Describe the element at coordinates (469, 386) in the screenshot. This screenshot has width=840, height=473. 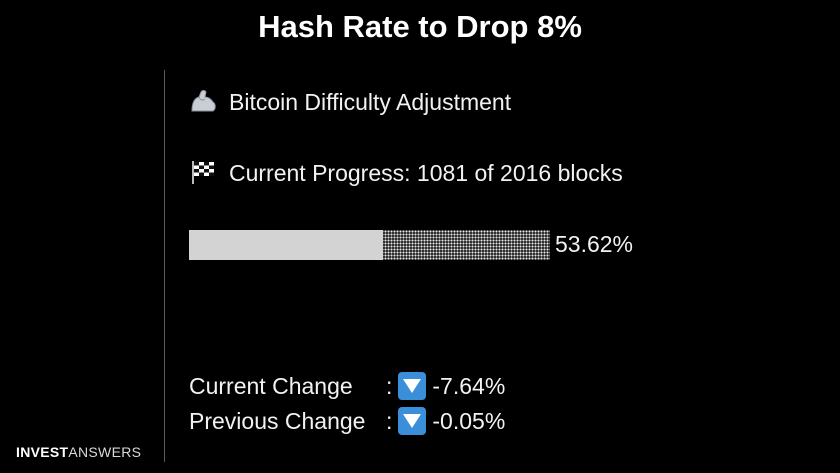
I see `current-change-value: -7.64%` at that location.